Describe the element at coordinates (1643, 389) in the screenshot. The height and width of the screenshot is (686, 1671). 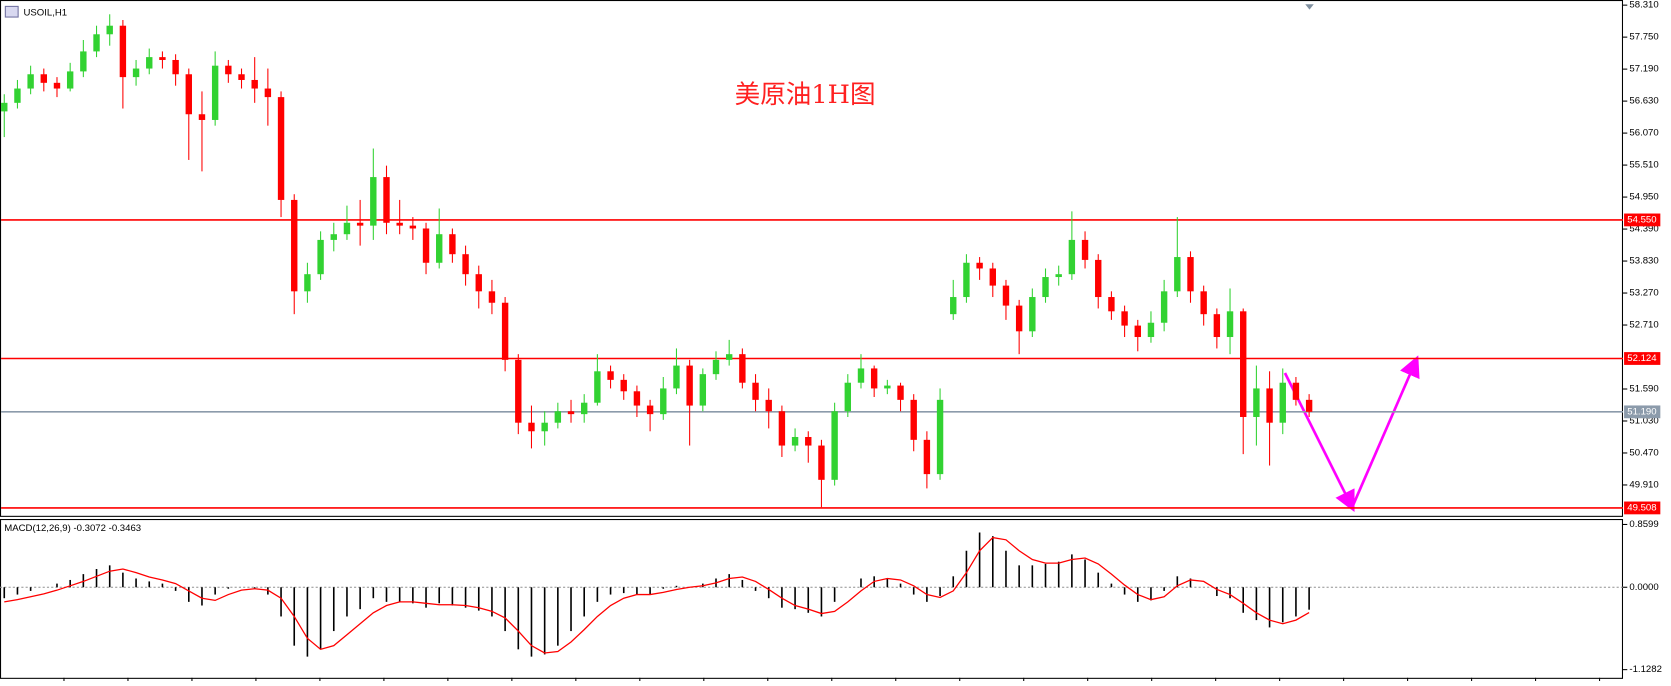
I see `y-tick-label: 51.590` at that location.